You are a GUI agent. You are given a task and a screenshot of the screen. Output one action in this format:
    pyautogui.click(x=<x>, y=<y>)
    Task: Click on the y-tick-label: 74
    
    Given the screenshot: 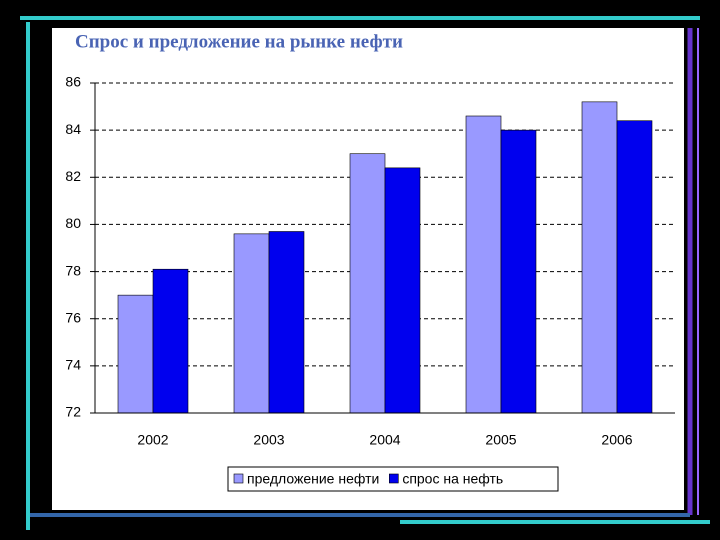 What is the action you would take?
    pyautogui.click(x=73, y=365)
    